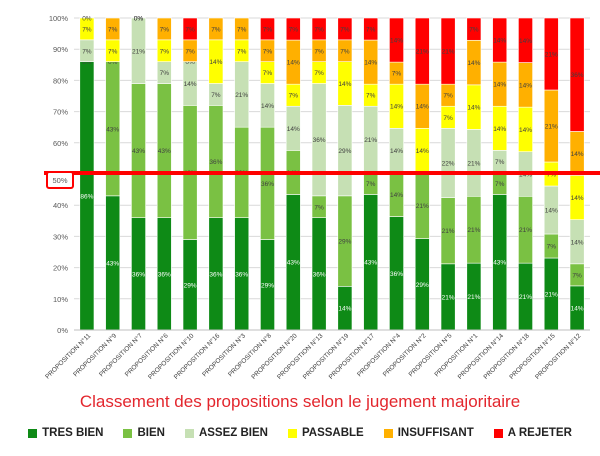  I want to click on x-tick-label: PROPOSITION N°20, so click(274, 355).